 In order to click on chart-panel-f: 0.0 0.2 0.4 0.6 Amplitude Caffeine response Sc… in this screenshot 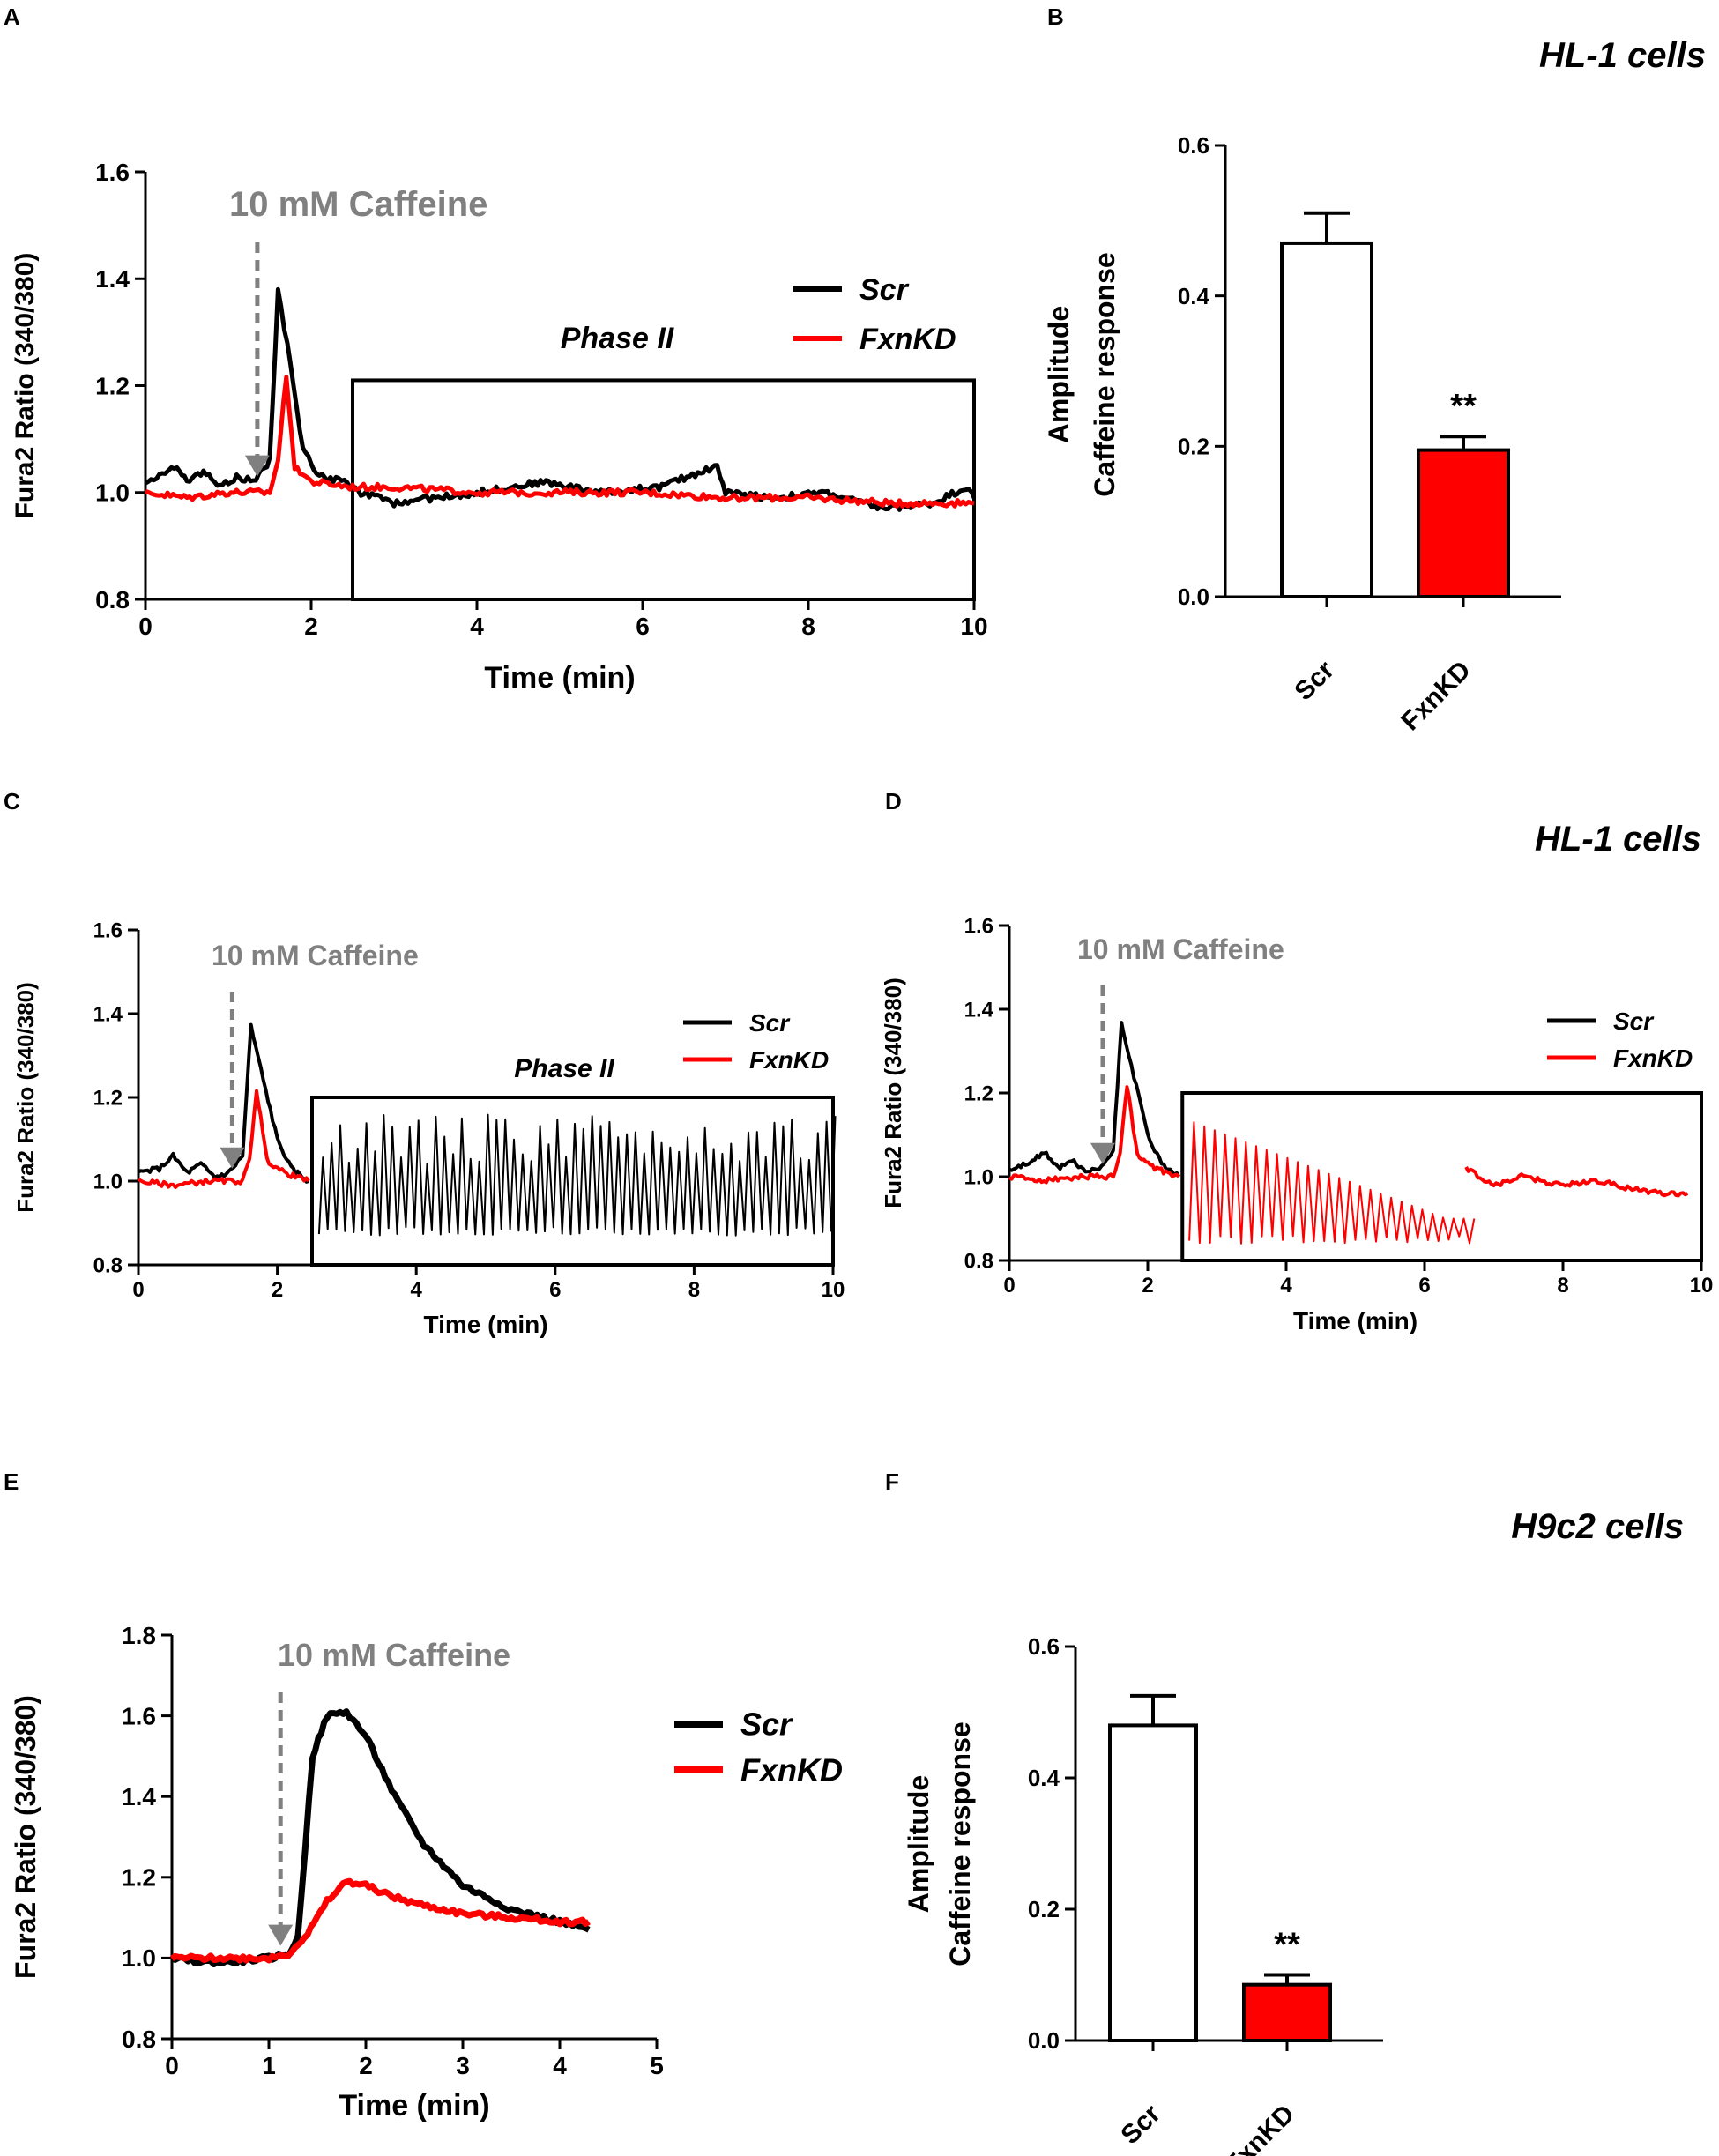, I will do `click(1143, 1894)`.